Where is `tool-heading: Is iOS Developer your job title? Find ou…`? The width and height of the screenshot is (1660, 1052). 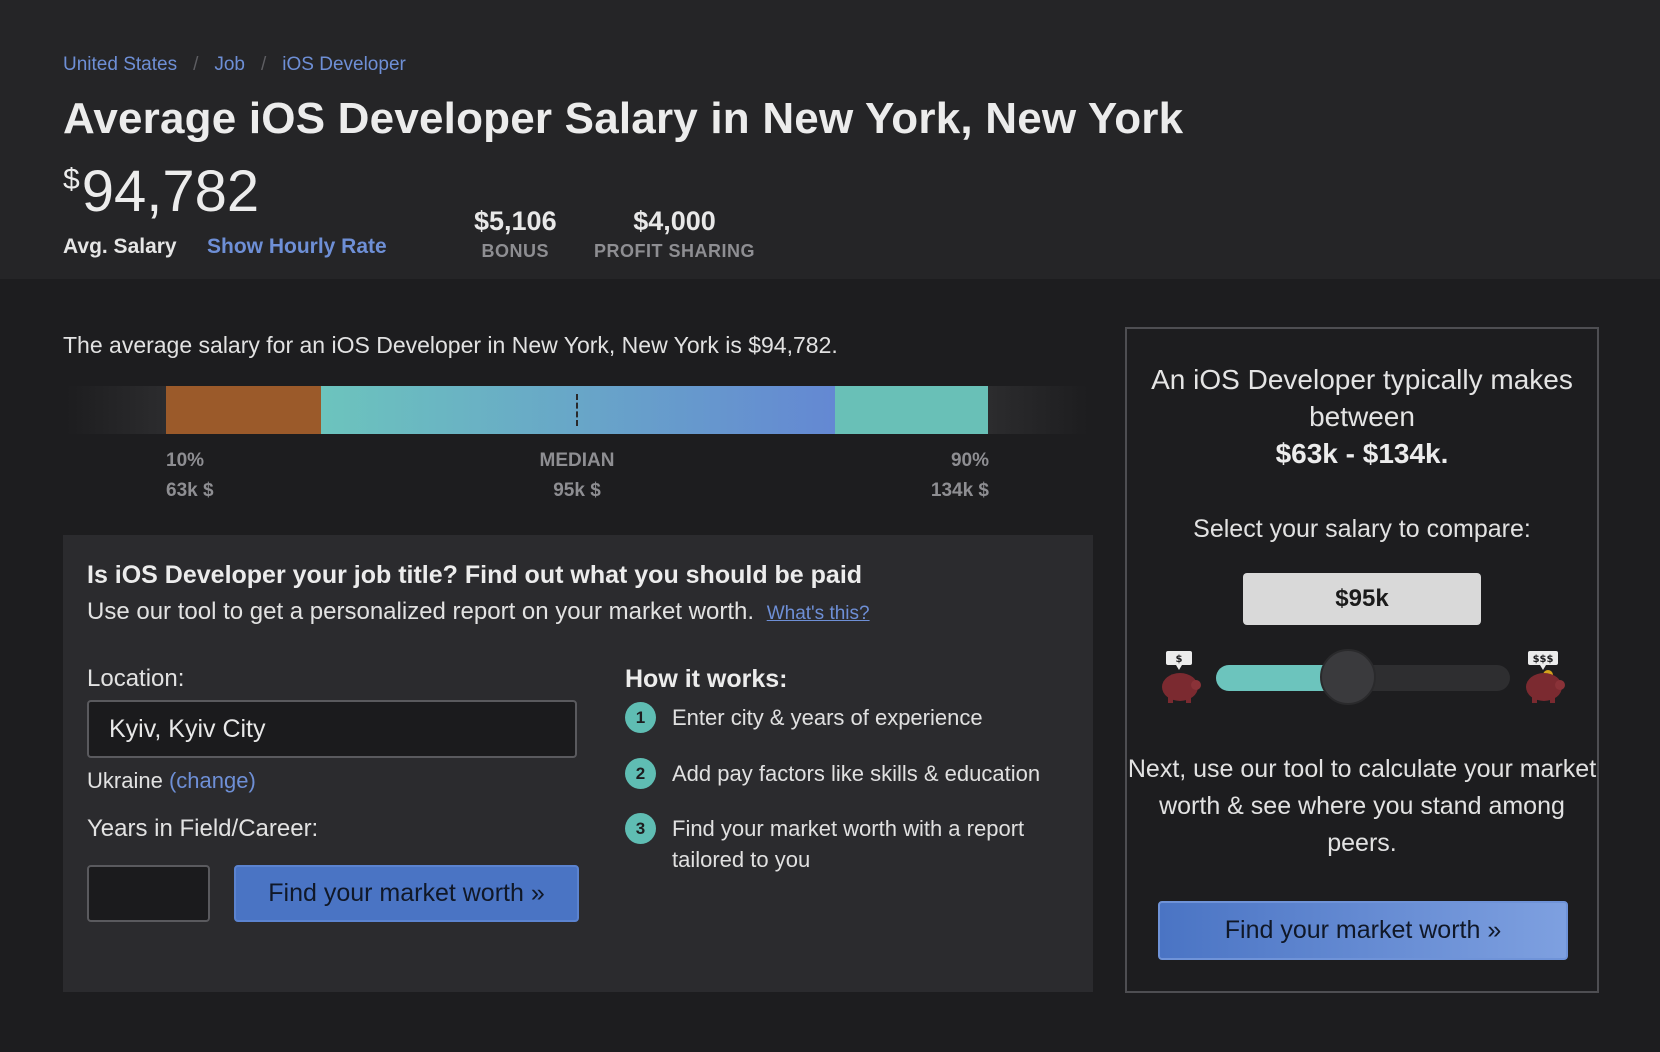 tool-heading: Is iOS Developer your job title? Find ou… is located at coordinates (475, 575).